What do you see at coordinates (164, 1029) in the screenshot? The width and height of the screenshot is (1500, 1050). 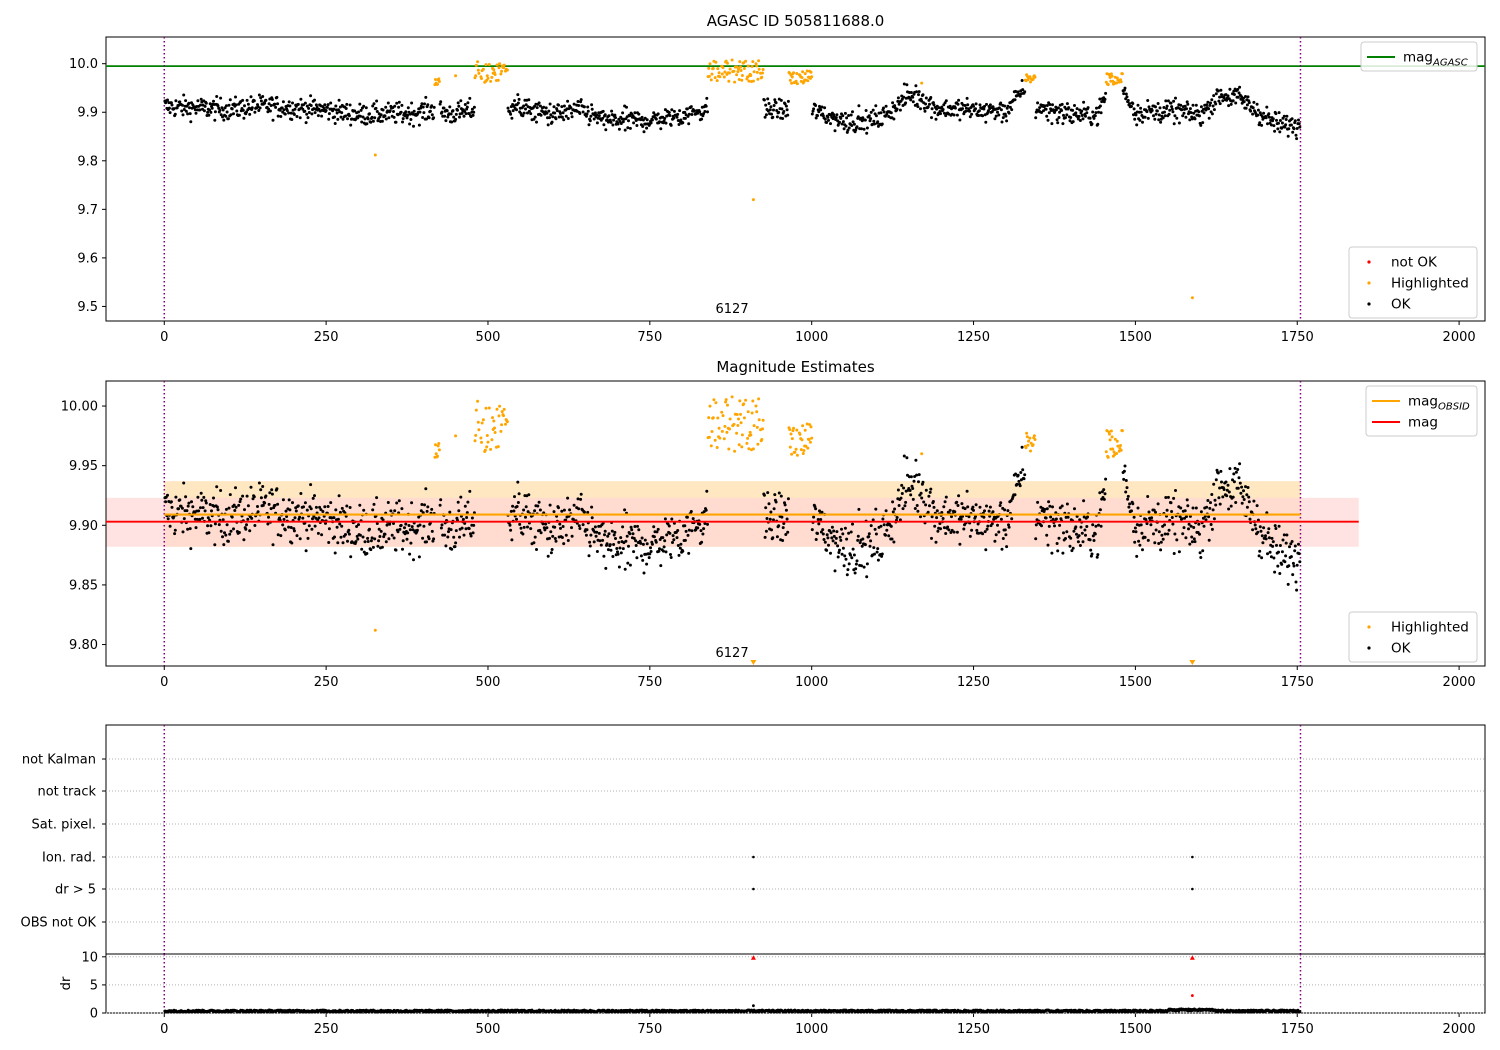 I see `panel4-x-tick-label: 0` at bounding box center [164, 1029].